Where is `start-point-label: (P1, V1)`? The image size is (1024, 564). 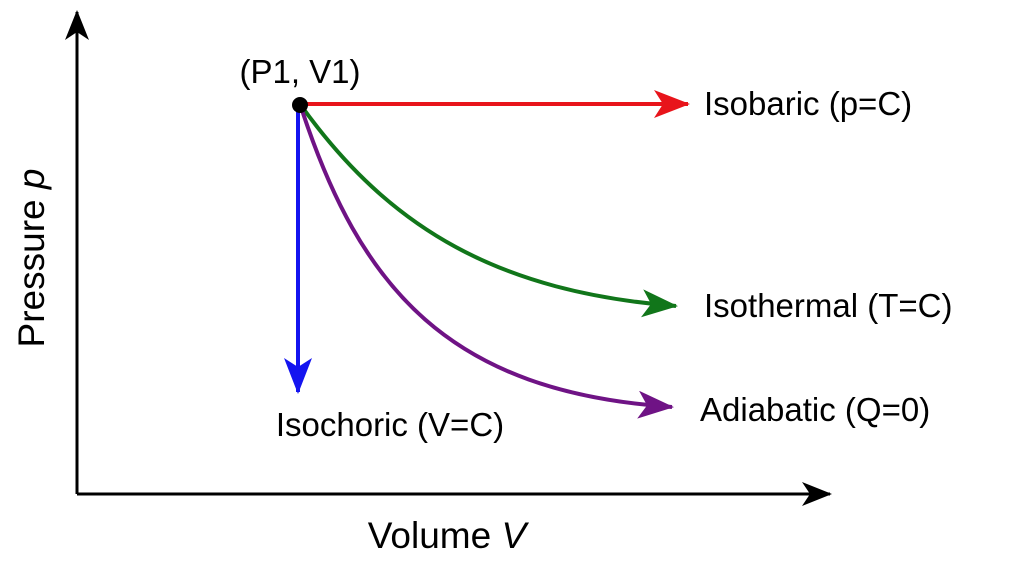 start-point-label: (P1, V1) is located at coordinates (299, 71).